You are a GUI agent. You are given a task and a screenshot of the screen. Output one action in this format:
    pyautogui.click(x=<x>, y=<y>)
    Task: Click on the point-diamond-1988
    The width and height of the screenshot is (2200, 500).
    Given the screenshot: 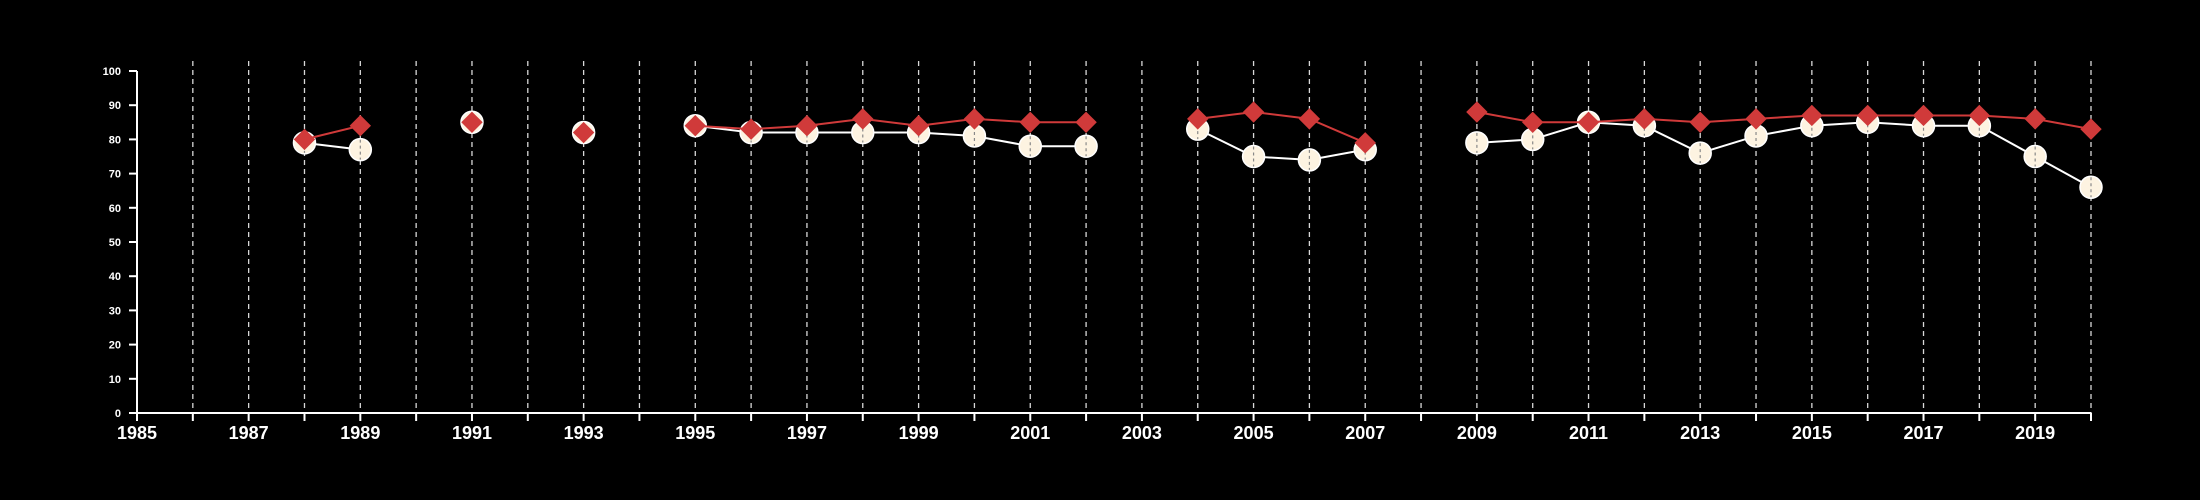 What is the action you would take?
    pyautogui.click(x=304, y=139)
    